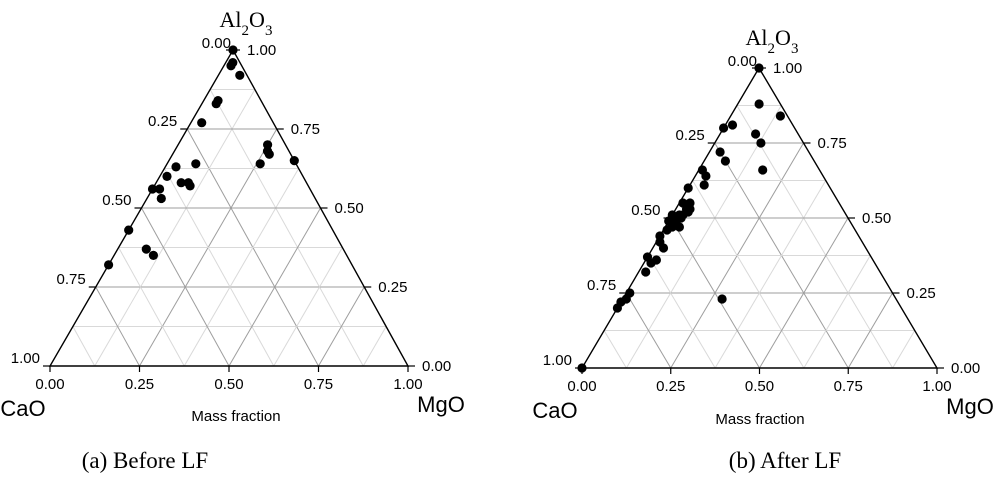  What do you see at coordinates (145, 460) in the screenshot?
I see `panel-caption: (a) Before LF` at bounding box center [145, 460].